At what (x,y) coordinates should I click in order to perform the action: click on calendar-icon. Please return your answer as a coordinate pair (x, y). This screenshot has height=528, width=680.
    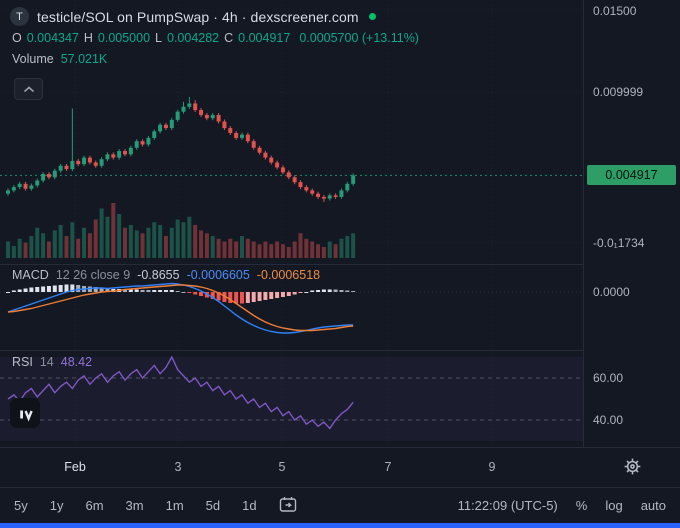
    Looking at the image, I should click on (287, 504).